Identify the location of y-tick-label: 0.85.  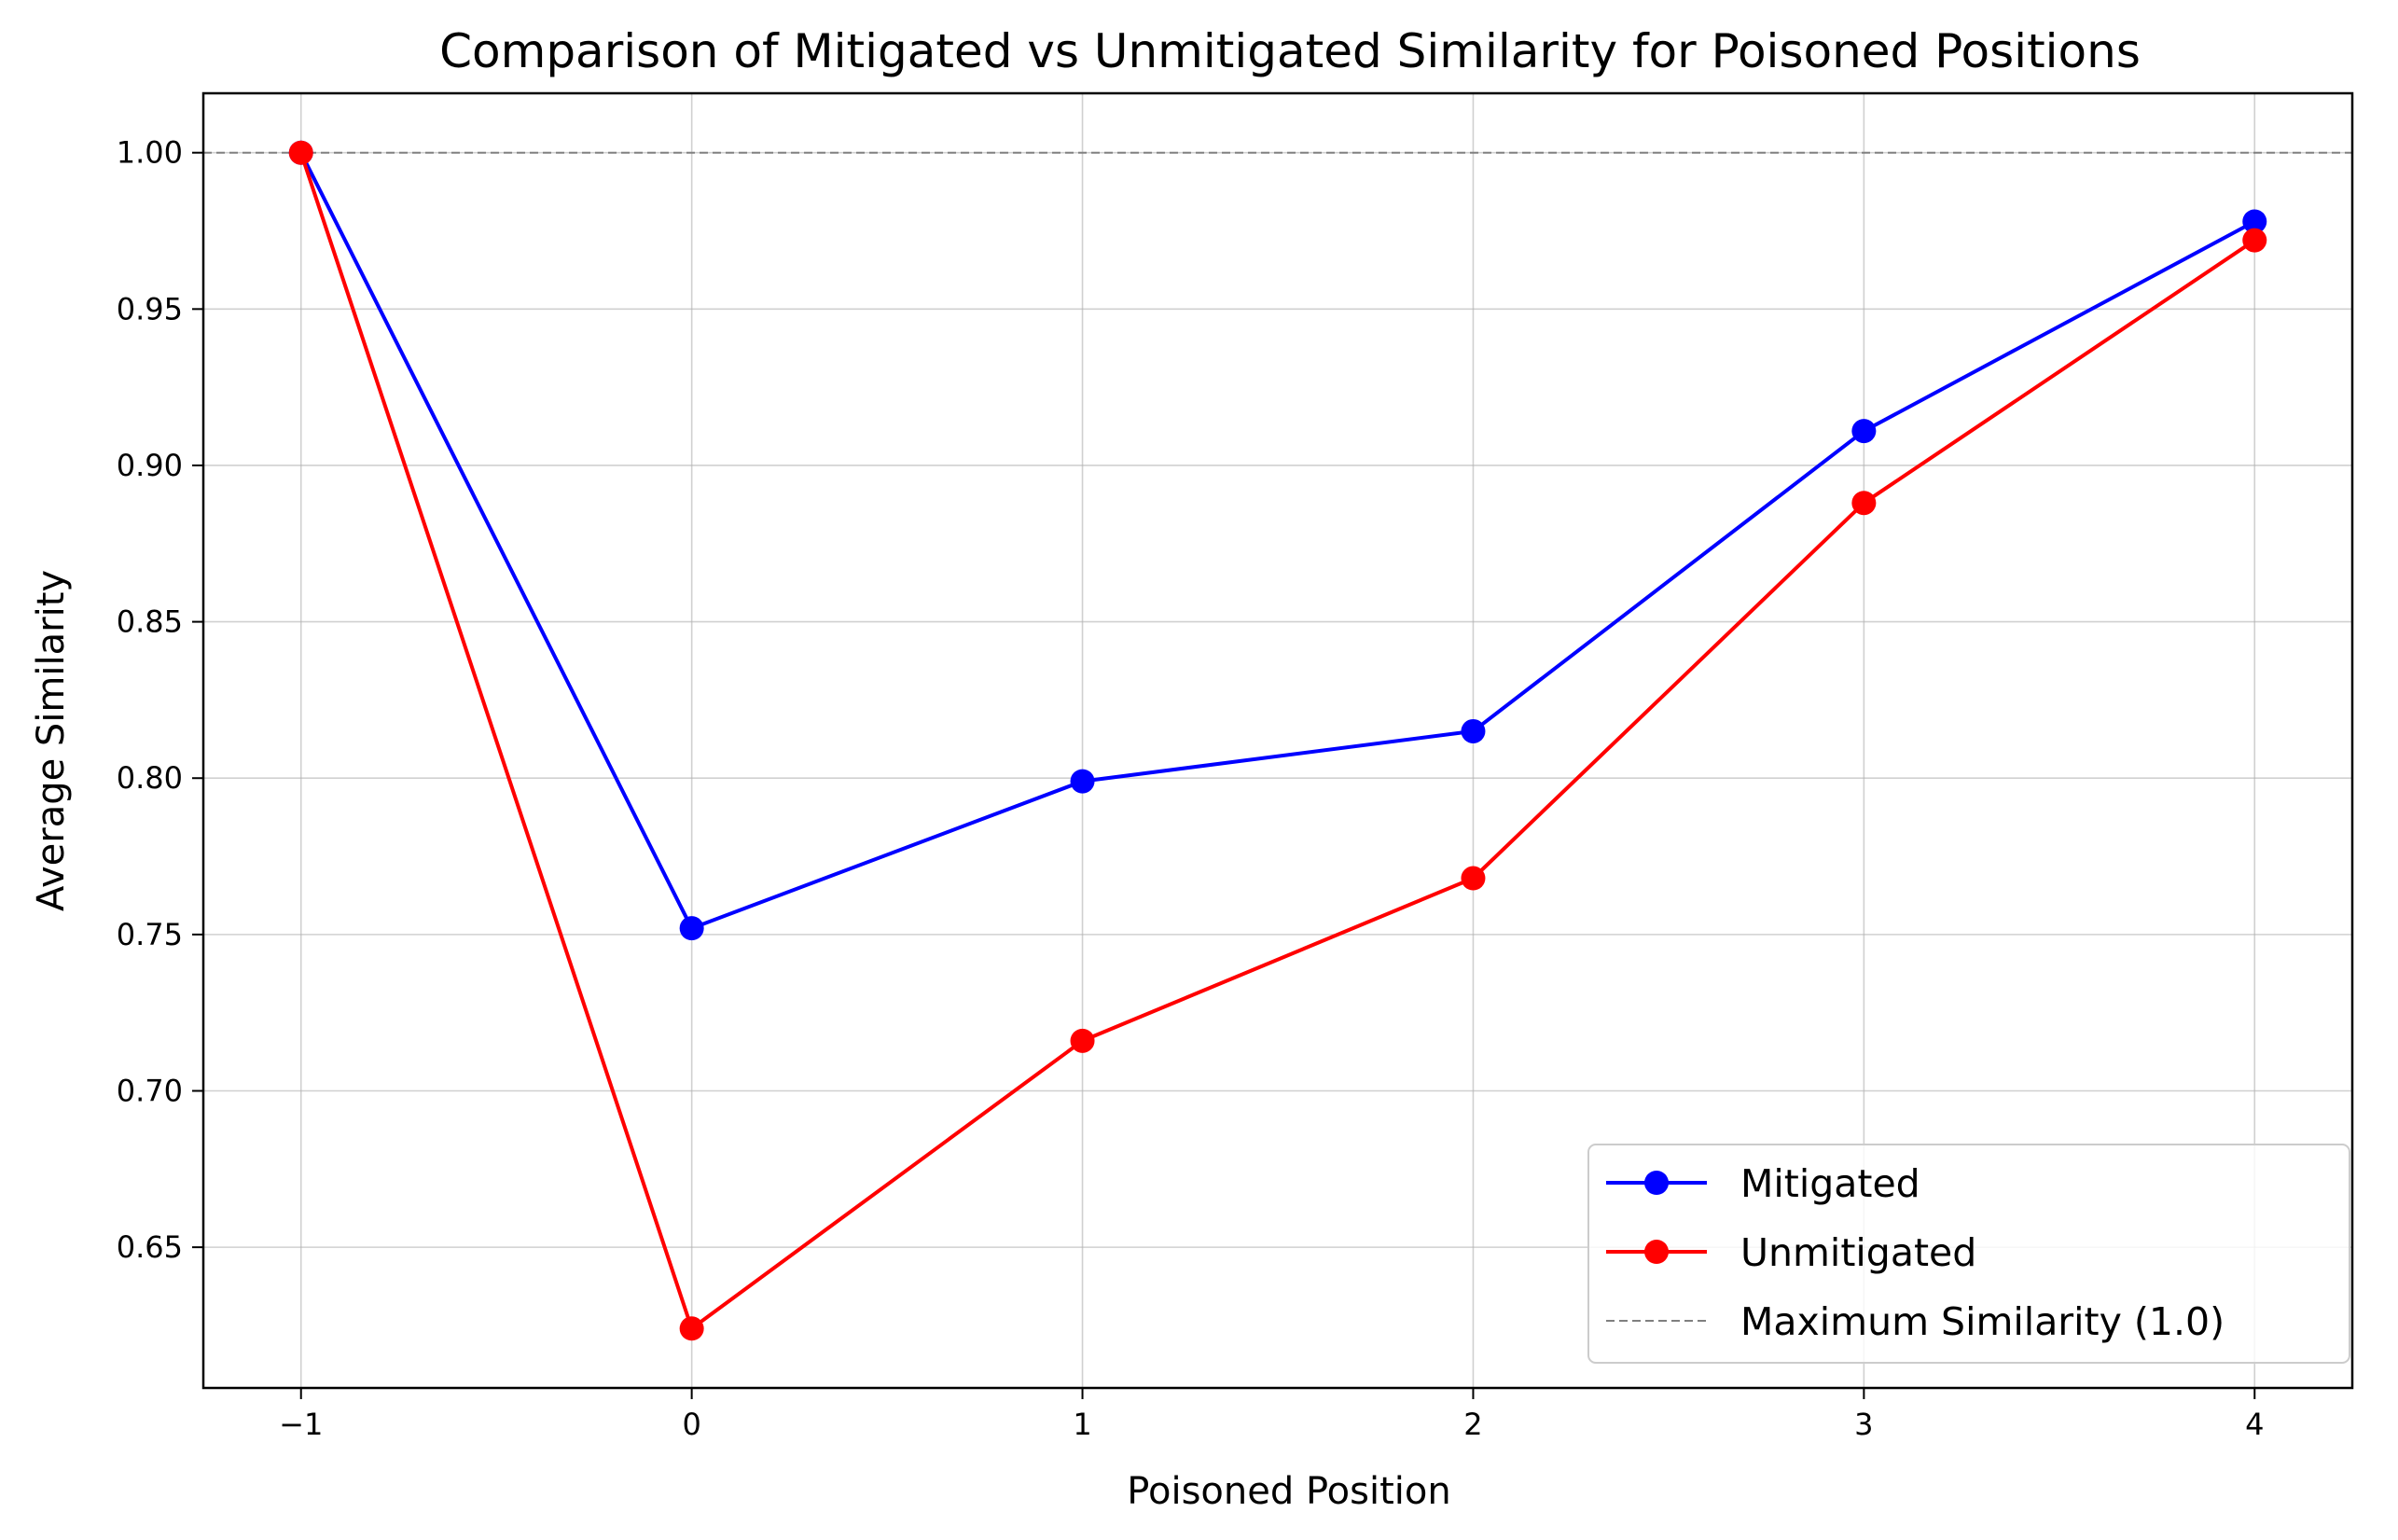
(150, 622).